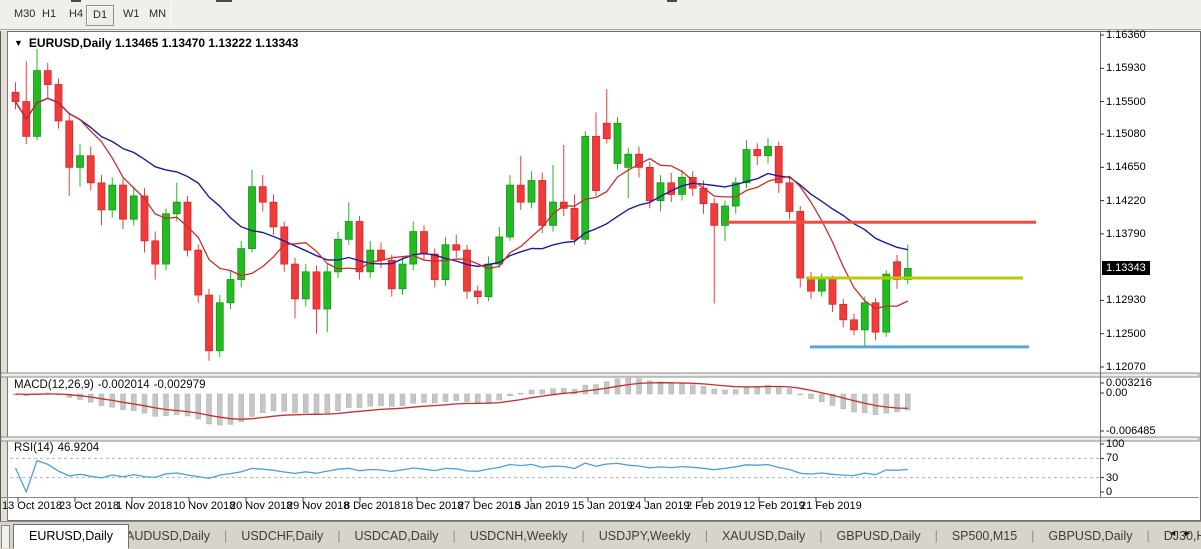 This screenshot has height=549, width=1201. I want to click on date-tick-label: 12 Feb 2019, so click(774, 506).